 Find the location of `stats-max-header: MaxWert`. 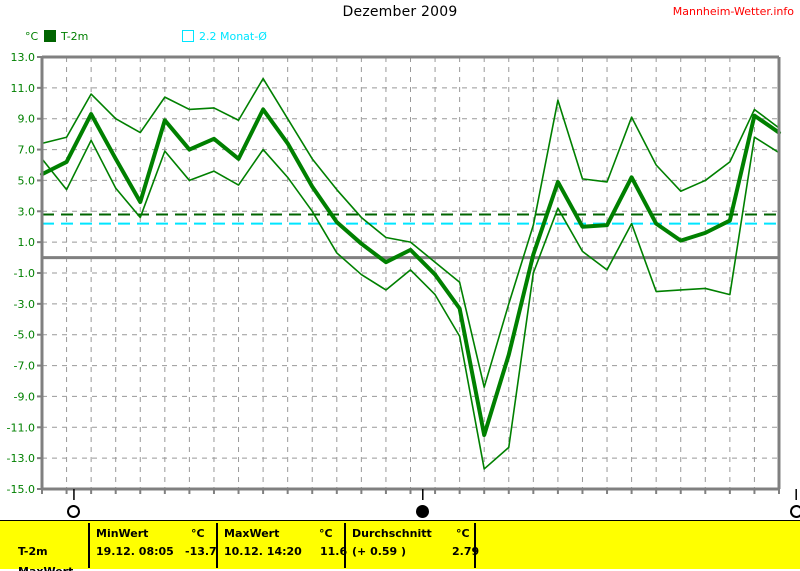

stats-max-header: MaxWert is located at coordinates (252, 533).